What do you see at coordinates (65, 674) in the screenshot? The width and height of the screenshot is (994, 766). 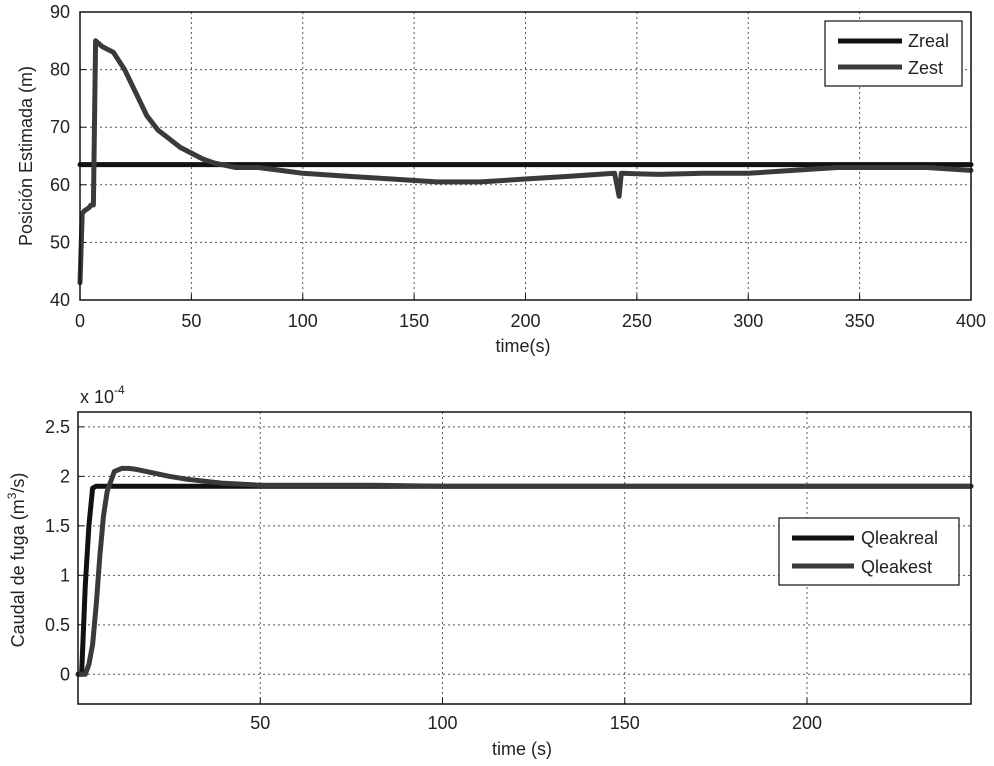 I see `y-tick-label: 0` at bounding box center [65, 674].